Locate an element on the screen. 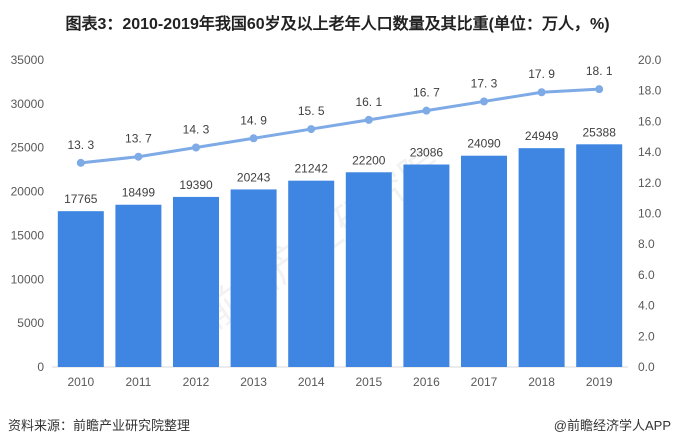 The image size is (675, 442). bar-value-label: 22200 is located at coordinates (369, 160).